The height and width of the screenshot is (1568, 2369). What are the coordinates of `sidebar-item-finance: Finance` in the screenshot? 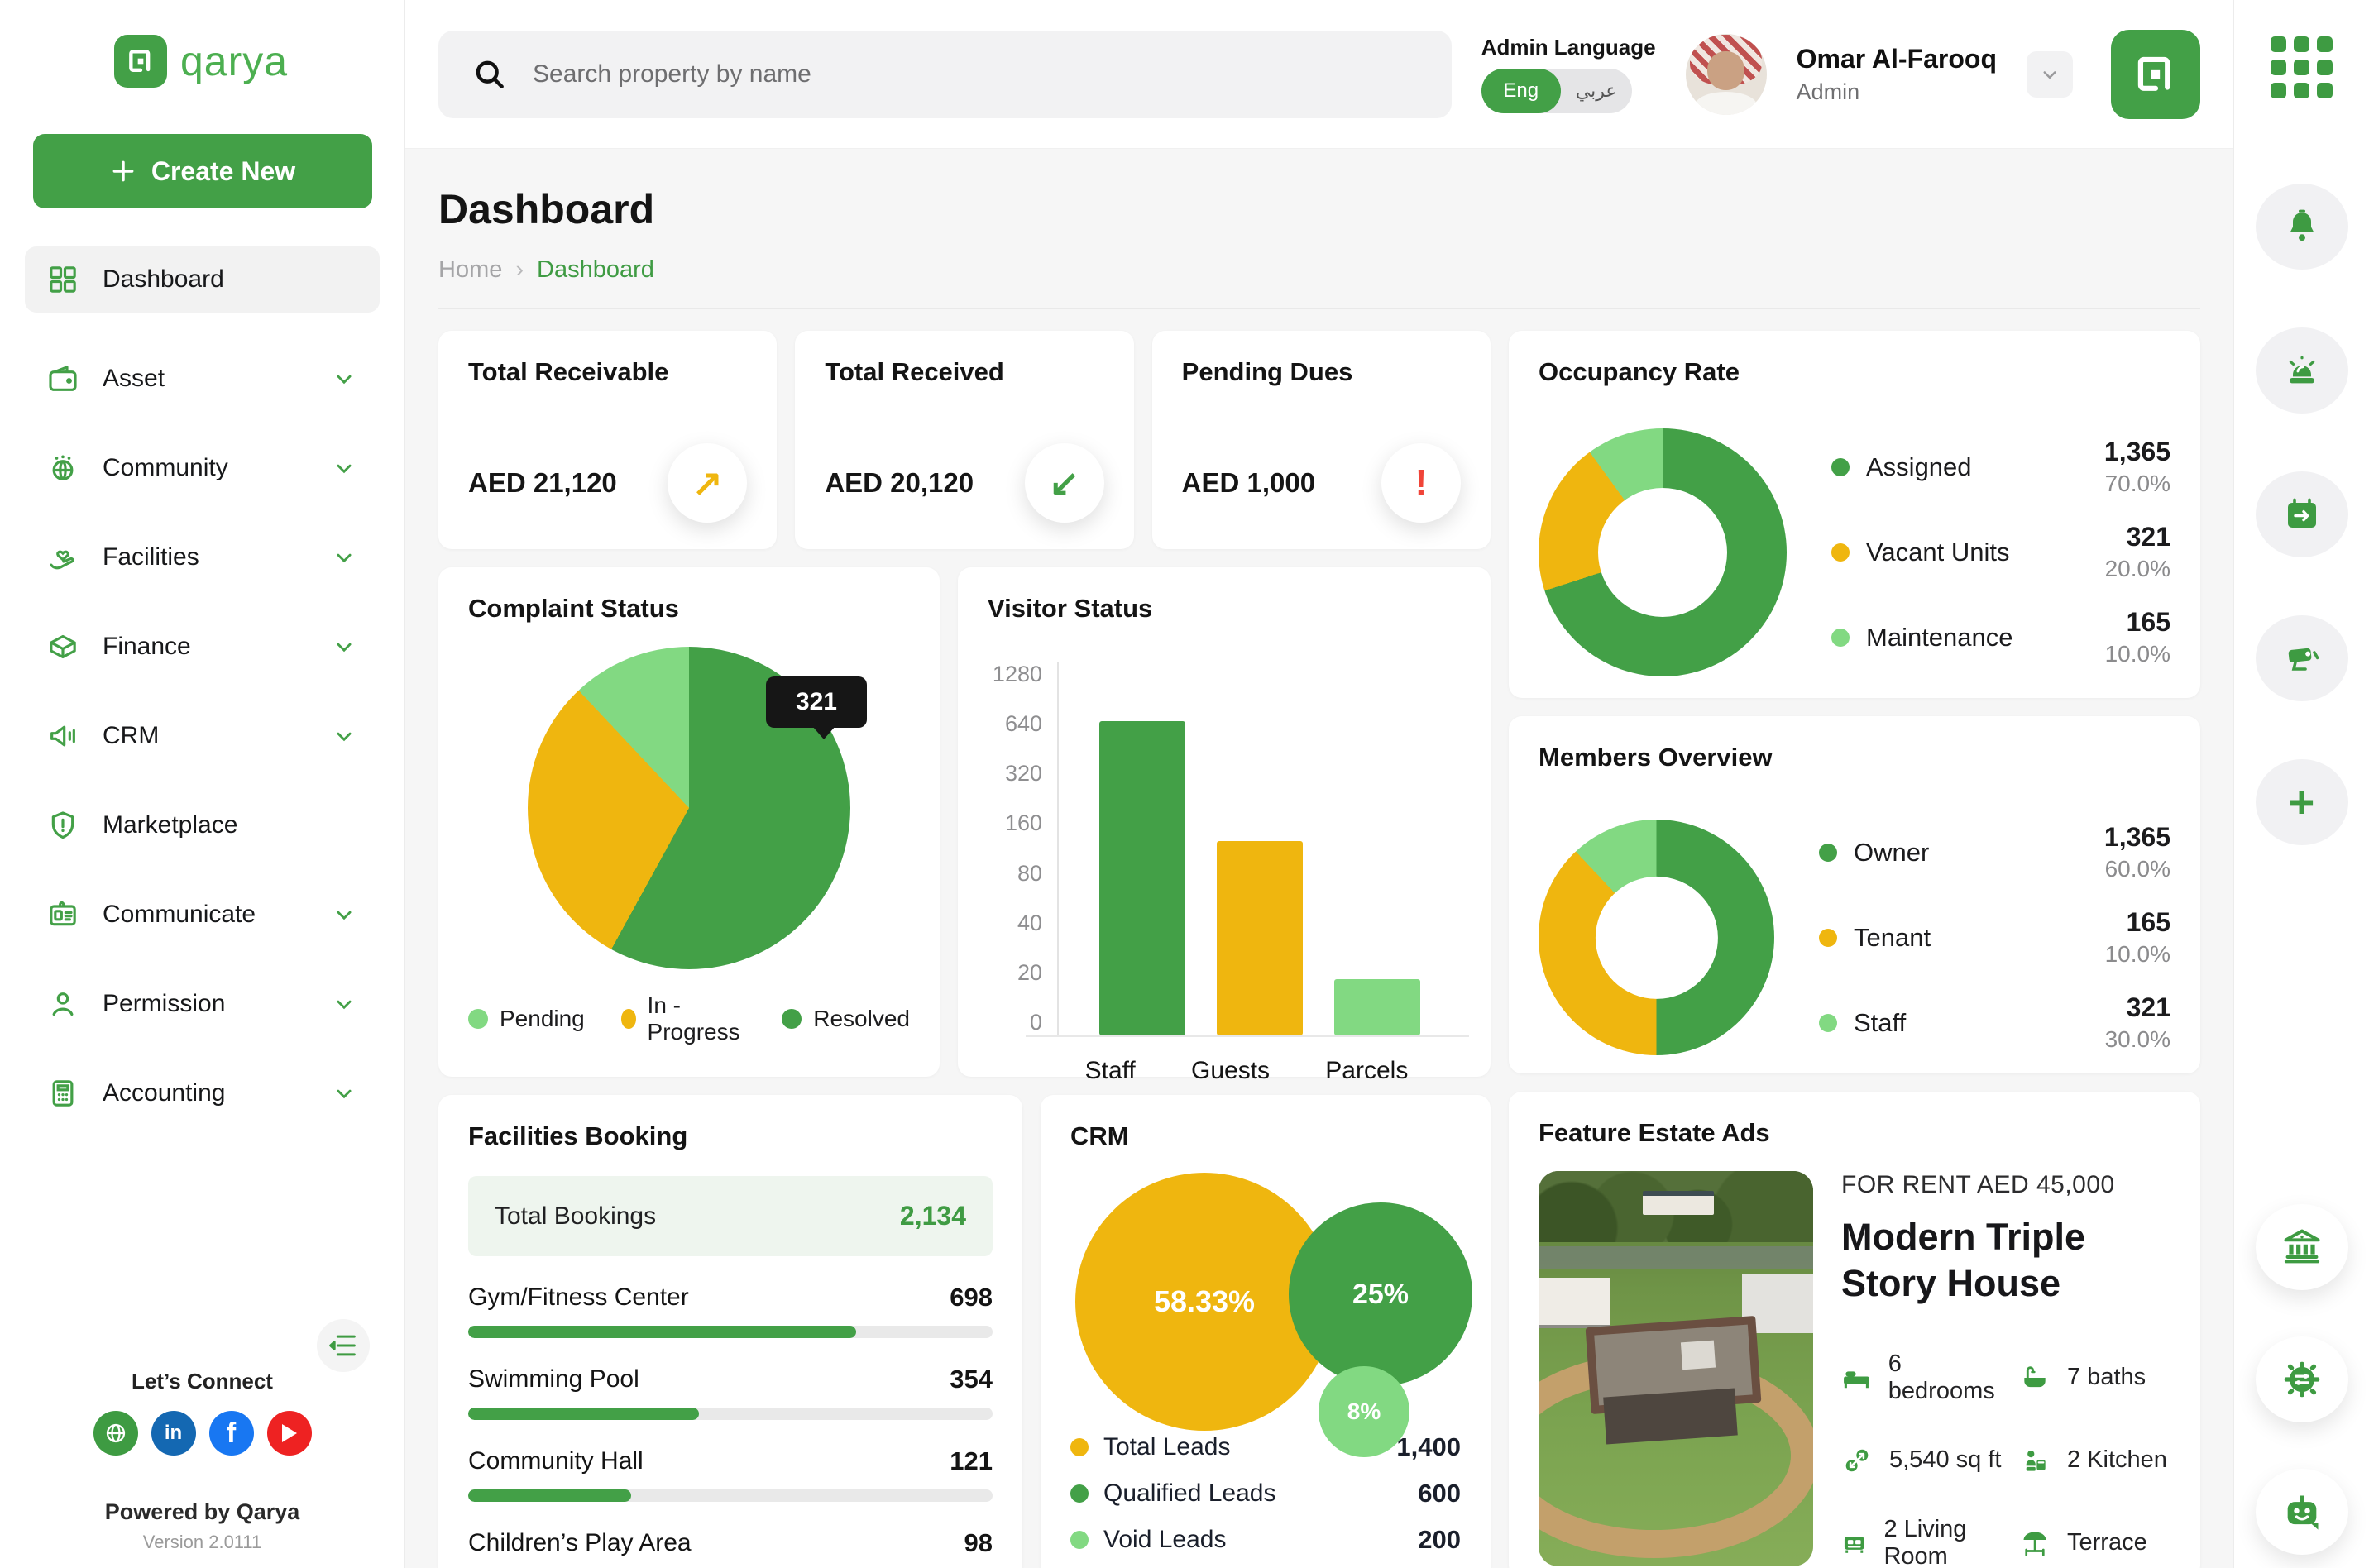 It's located at (202, 647).